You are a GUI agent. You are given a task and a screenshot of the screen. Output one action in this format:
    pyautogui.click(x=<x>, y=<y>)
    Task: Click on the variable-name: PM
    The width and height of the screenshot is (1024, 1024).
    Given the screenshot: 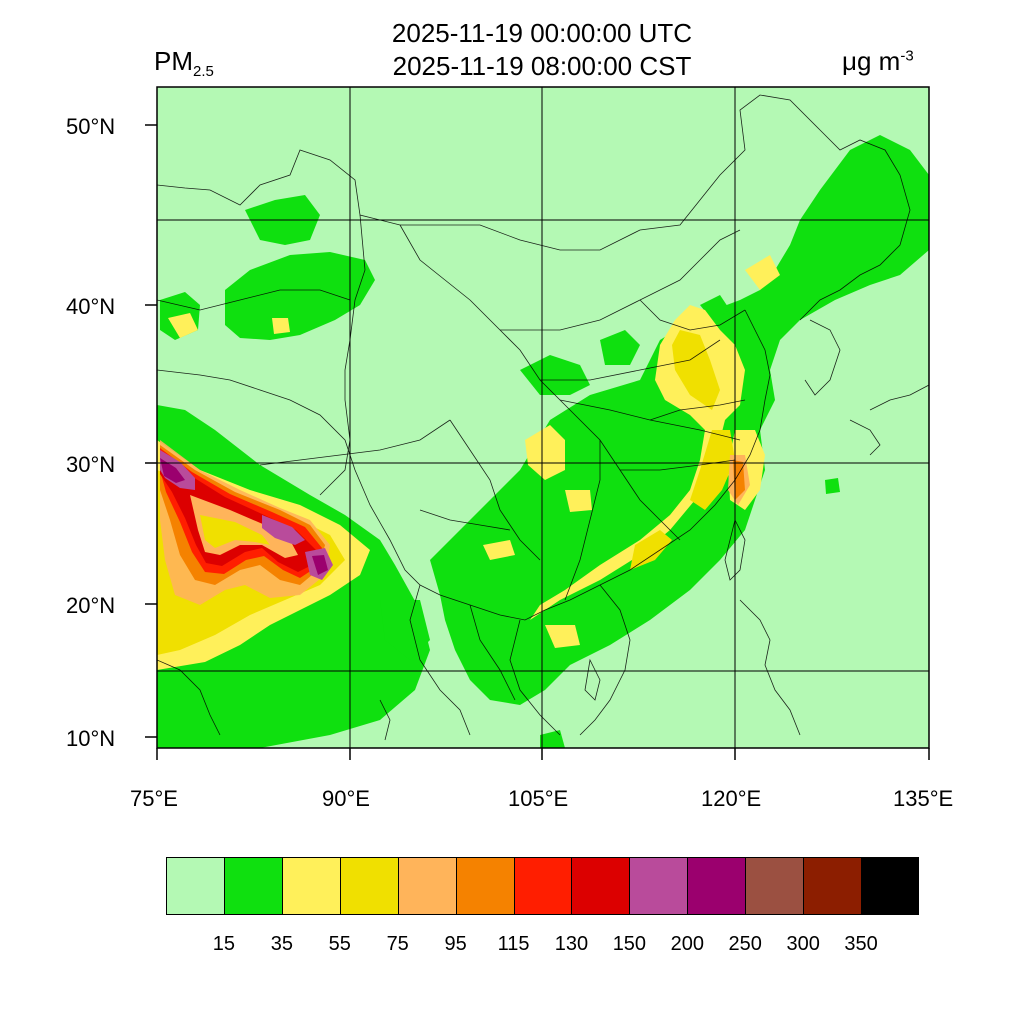 What is the action you would take?
    pyautogui.click(x=173, y=61)
    